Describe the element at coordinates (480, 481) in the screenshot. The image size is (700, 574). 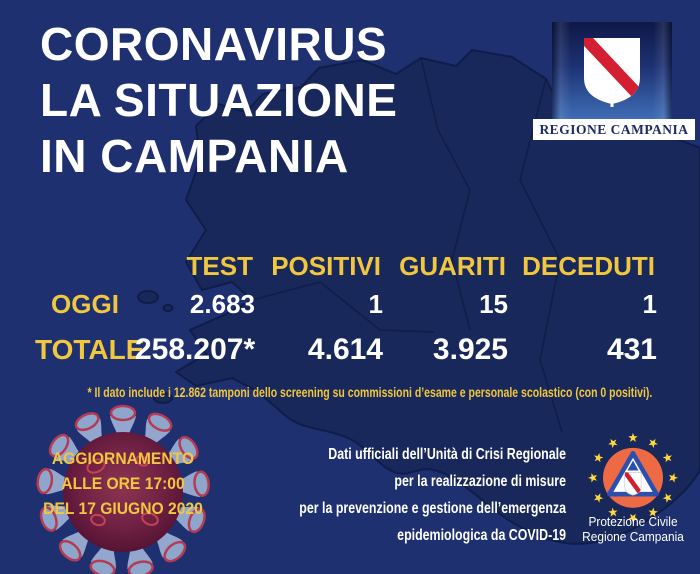
I see `official-line-2: per la realizzazione di misure` at that location.